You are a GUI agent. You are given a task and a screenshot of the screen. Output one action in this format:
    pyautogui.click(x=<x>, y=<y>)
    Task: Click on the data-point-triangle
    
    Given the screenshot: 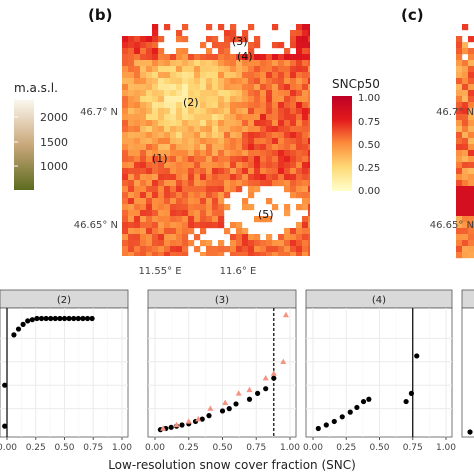 What is the action you would take?
    pyautogui.click(x=198, y=418)
    